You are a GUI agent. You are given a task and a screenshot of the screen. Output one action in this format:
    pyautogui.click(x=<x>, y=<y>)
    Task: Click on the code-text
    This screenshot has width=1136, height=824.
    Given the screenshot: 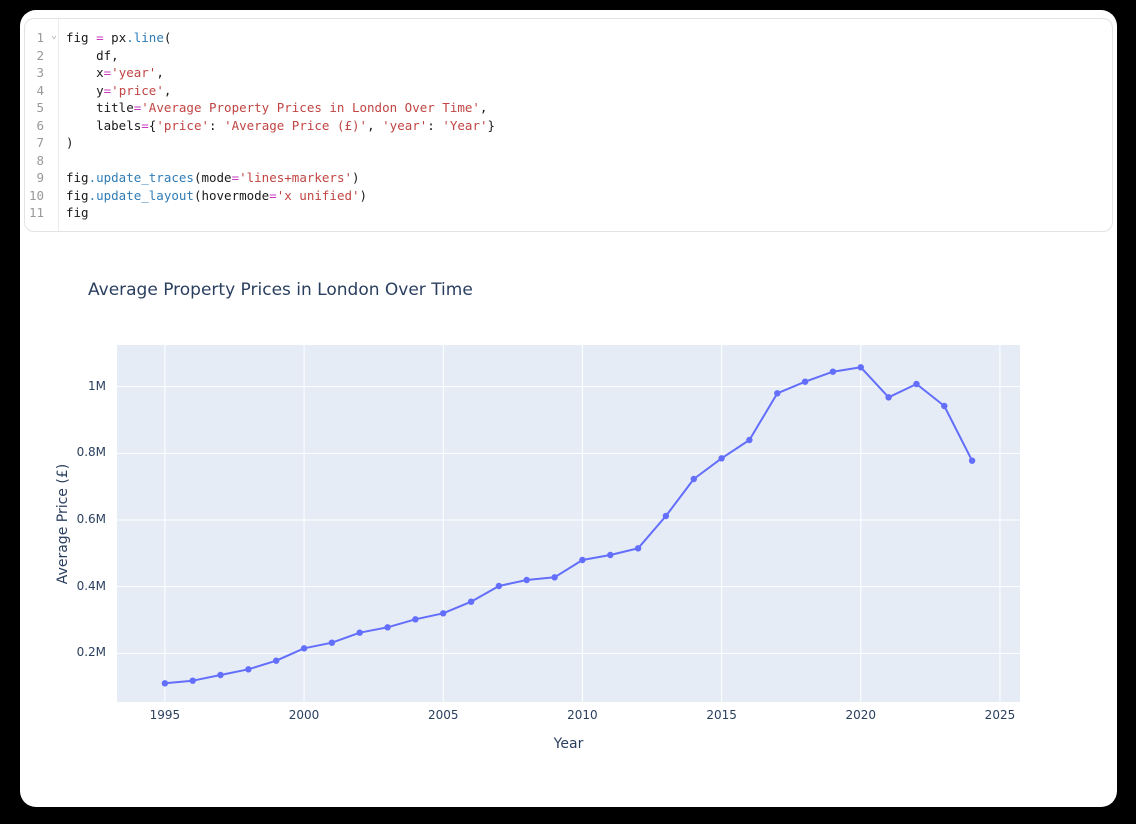 What is the action you would take?
    pyautogui.click(x=62, y=161)
    